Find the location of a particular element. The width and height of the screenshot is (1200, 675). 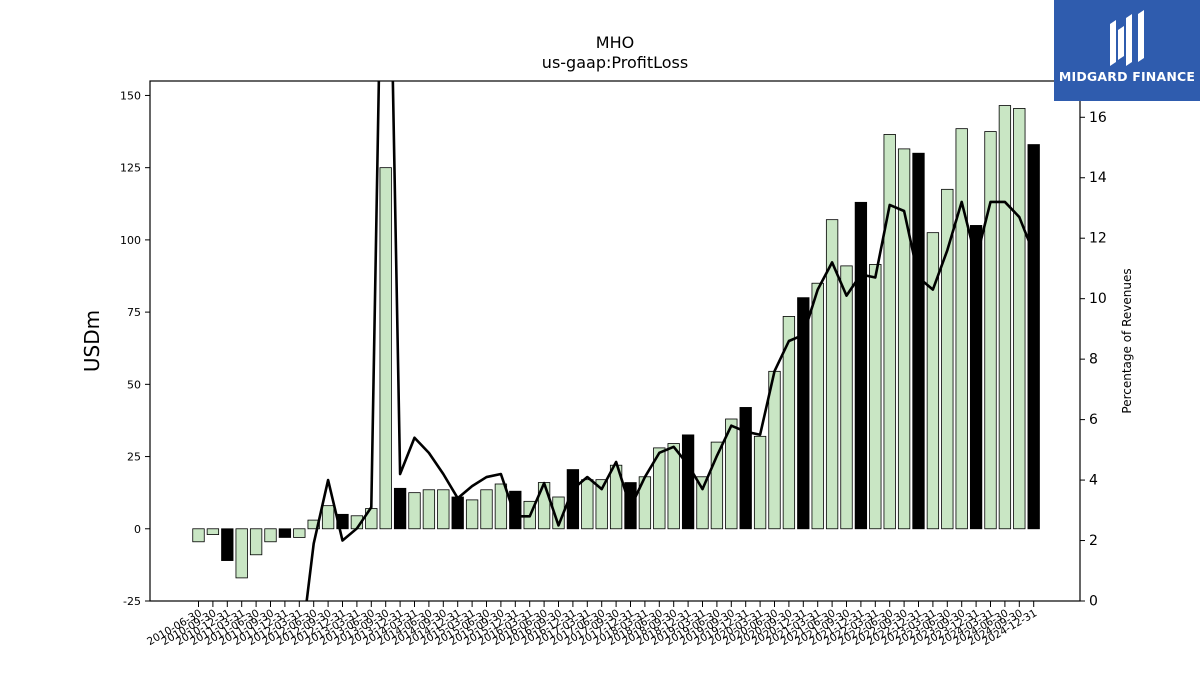

y-tick-label: 100 is located at coordinates (130, 240).